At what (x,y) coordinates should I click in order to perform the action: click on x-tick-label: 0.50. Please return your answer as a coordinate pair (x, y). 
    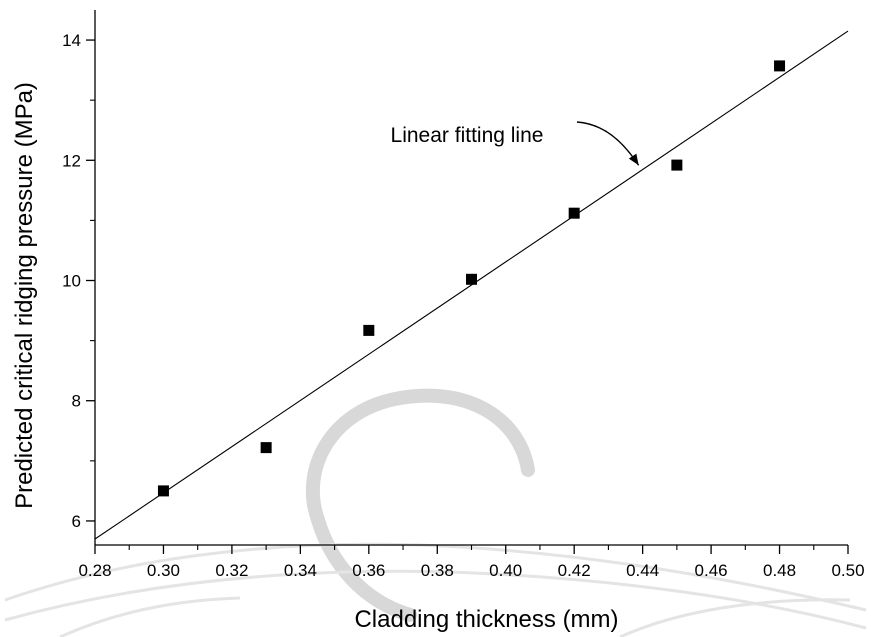
    Looking at the image, I should click on (847, 570).